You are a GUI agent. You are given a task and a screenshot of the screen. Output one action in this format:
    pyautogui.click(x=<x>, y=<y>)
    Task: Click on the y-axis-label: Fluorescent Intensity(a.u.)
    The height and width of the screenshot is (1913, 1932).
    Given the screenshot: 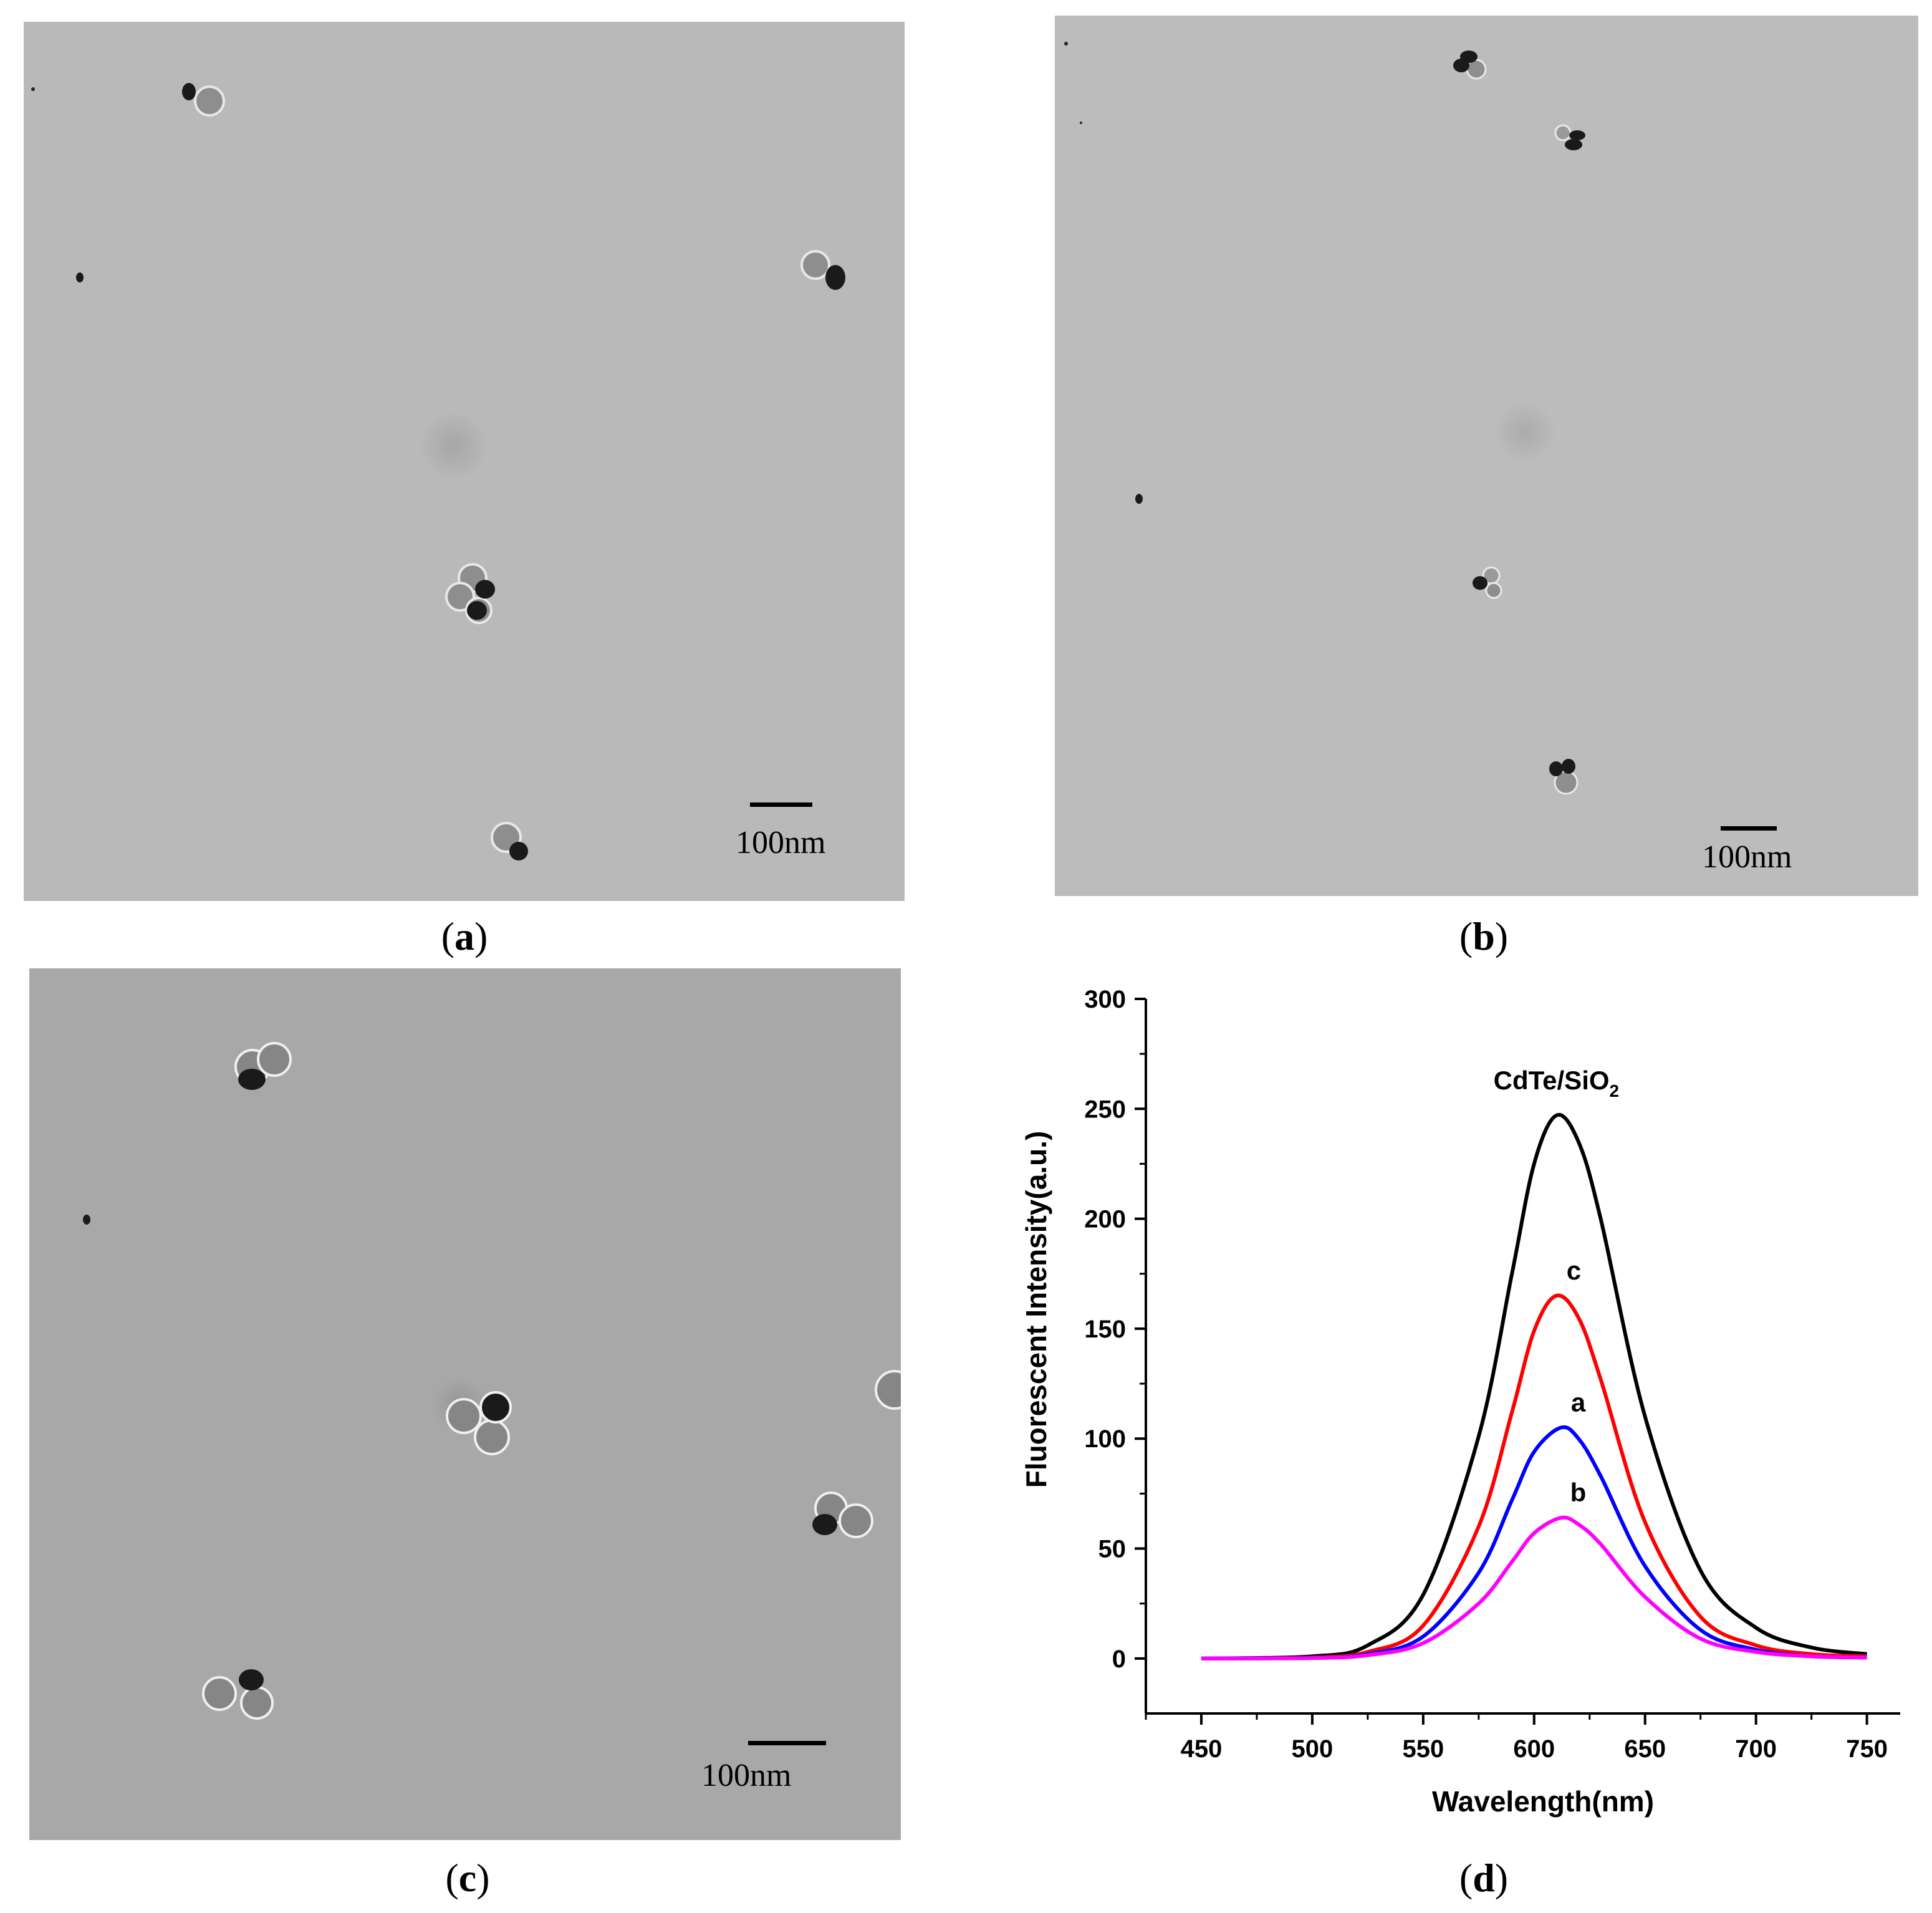 What is the action you would take?
    pyautogui.click(x=1036, y=1309)
    